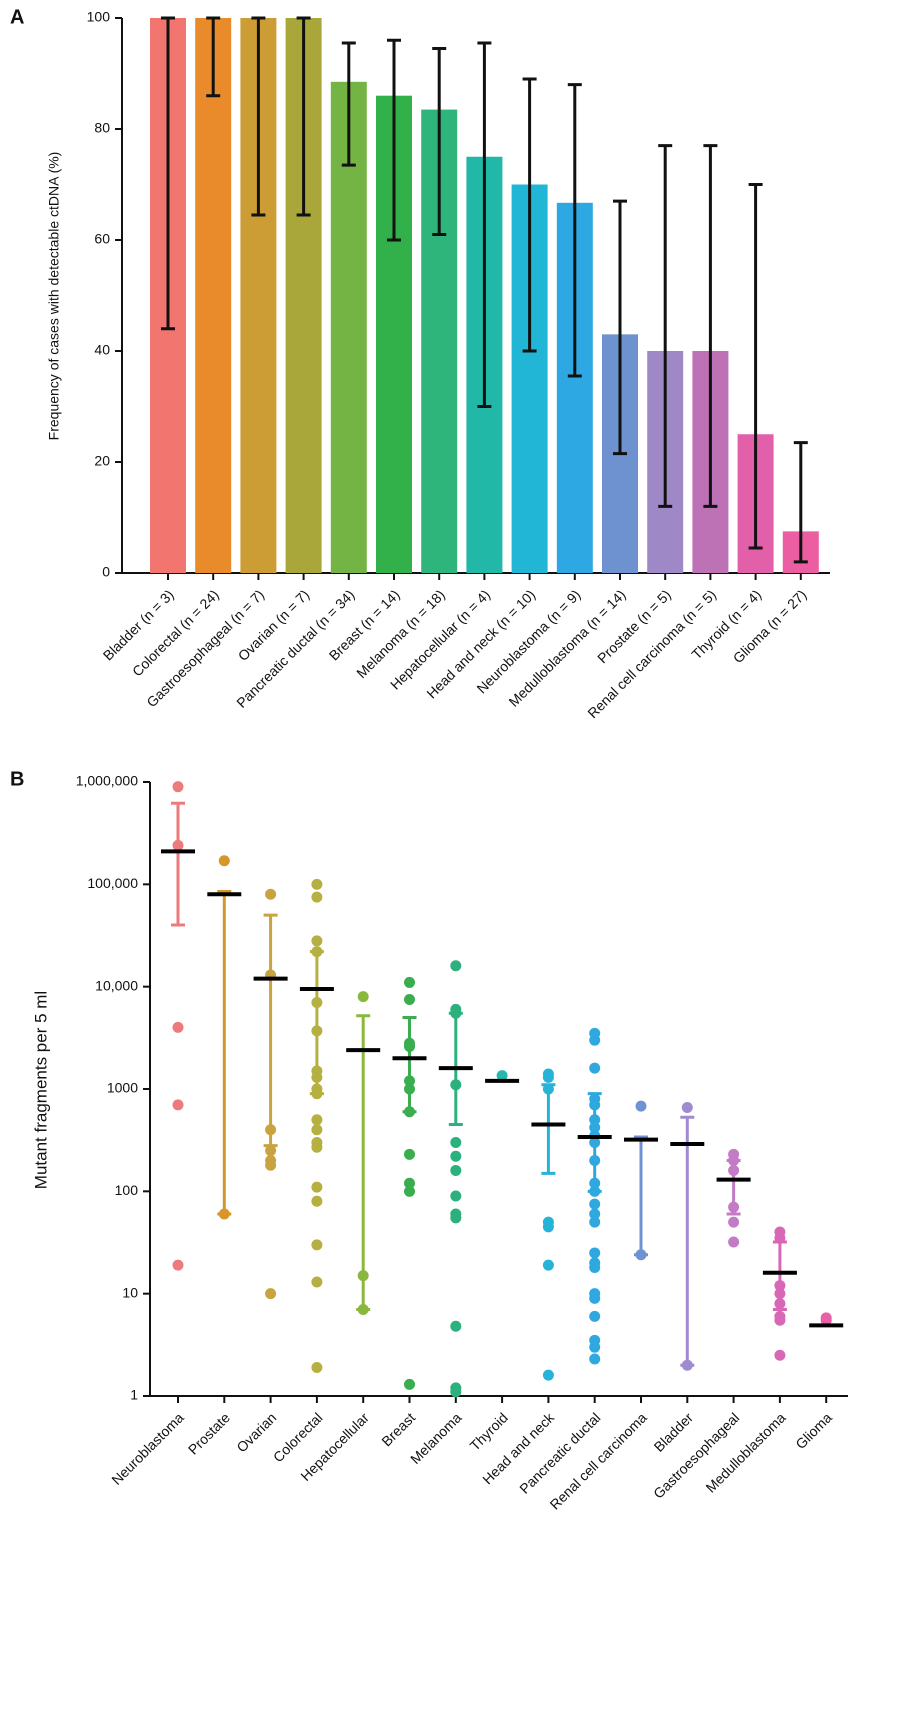 This screenshot has height=1710, width=920. What do you see at coordinates (674, 1432) in the screenshot?
I see `x-tick-label: Bladder` at bounding box center [674, 1432].